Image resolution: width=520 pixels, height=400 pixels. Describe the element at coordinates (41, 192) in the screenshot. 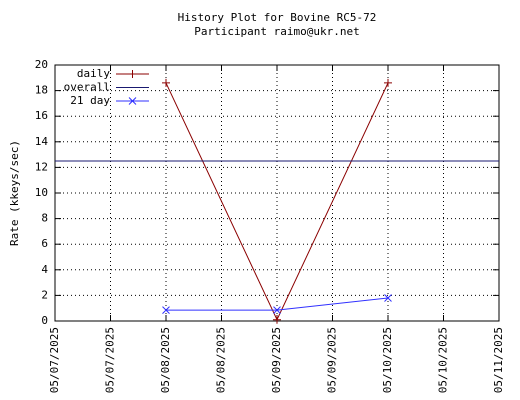

I see `y-tick-label: 10` at that location.